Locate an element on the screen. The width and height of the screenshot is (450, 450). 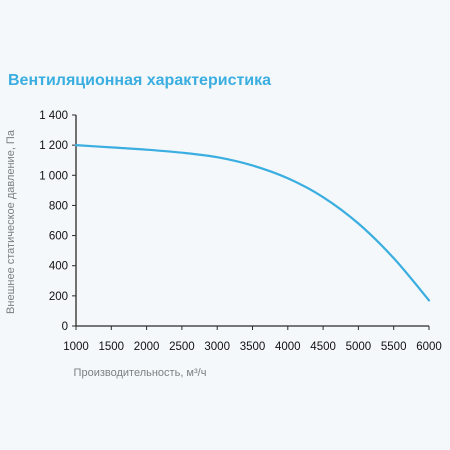
y-tick-label: 1 200 is located at coordinates (53, 146).